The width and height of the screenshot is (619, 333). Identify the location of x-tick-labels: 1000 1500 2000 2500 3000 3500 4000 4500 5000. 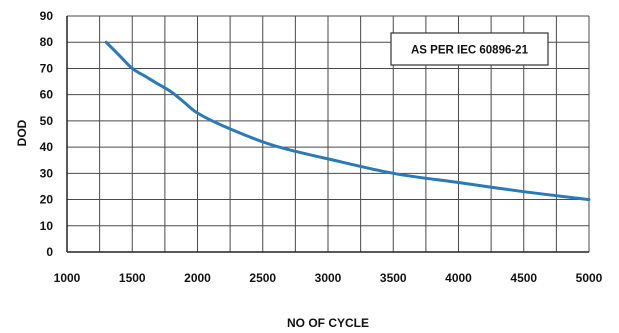
(328, 278).